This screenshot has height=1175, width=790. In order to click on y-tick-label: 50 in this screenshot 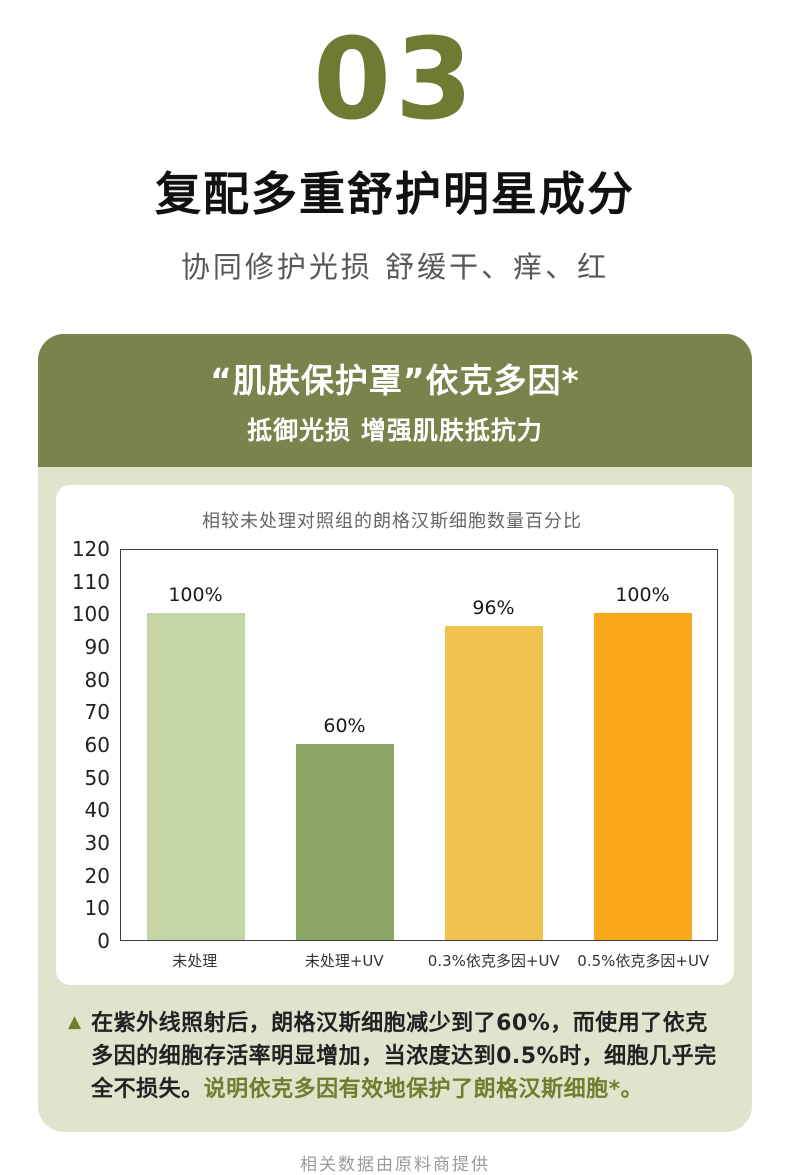, I will do `click(97, 777)`.